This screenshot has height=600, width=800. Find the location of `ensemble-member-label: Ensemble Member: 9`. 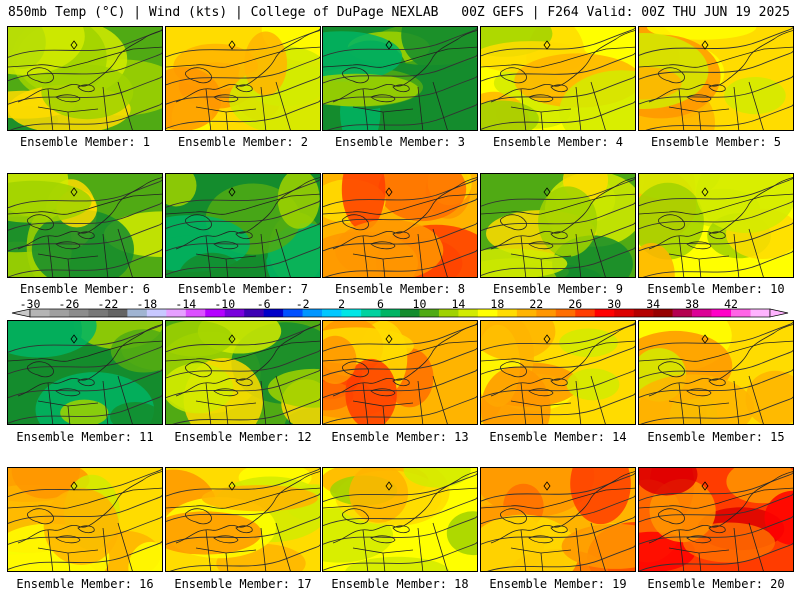

ensemble-member-label: Ensemble Member: 9 is located at coordinates (558, 289).